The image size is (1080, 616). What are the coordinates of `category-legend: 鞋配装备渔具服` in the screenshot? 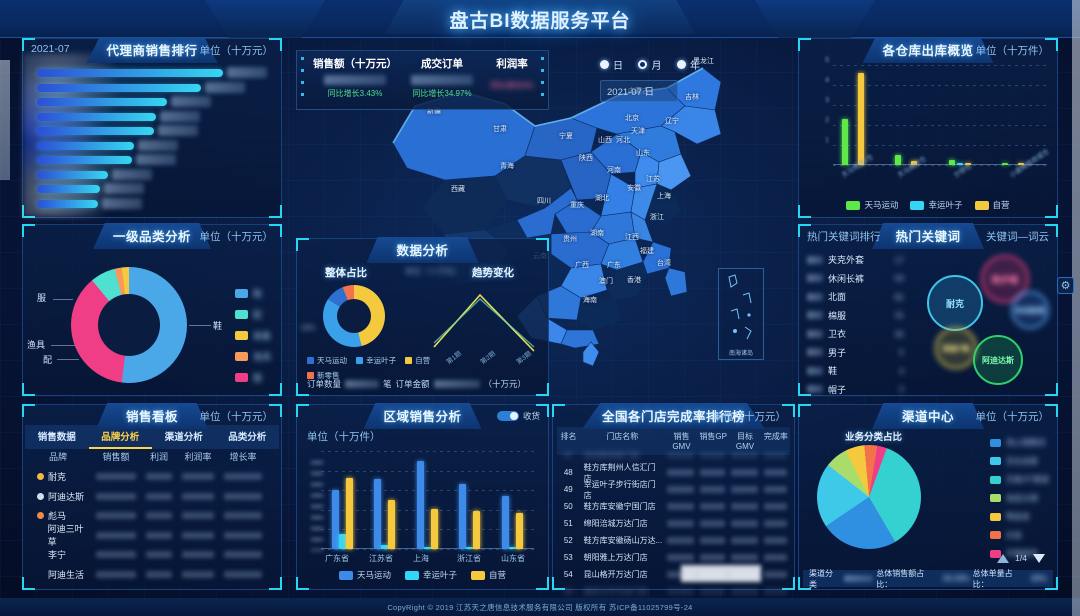 It's located at (253, 339).